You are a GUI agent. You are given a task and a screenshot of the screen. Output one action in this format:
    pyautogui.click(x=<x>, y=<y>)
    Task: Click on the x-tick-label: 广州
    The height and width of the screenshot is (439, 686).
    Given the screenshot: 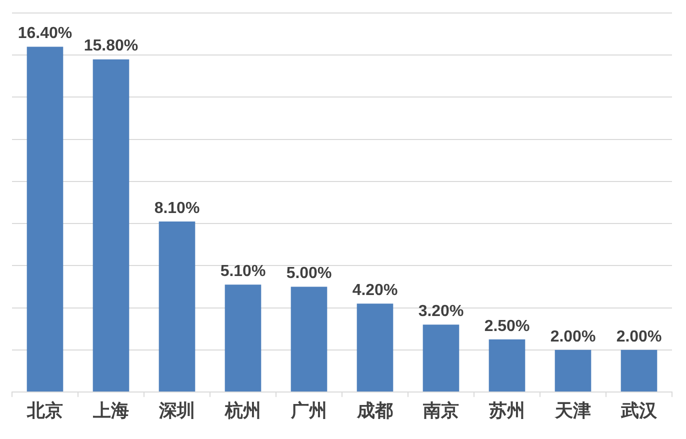 What is the action you would take?
    pyautogui.click(x=308, y=411)
    